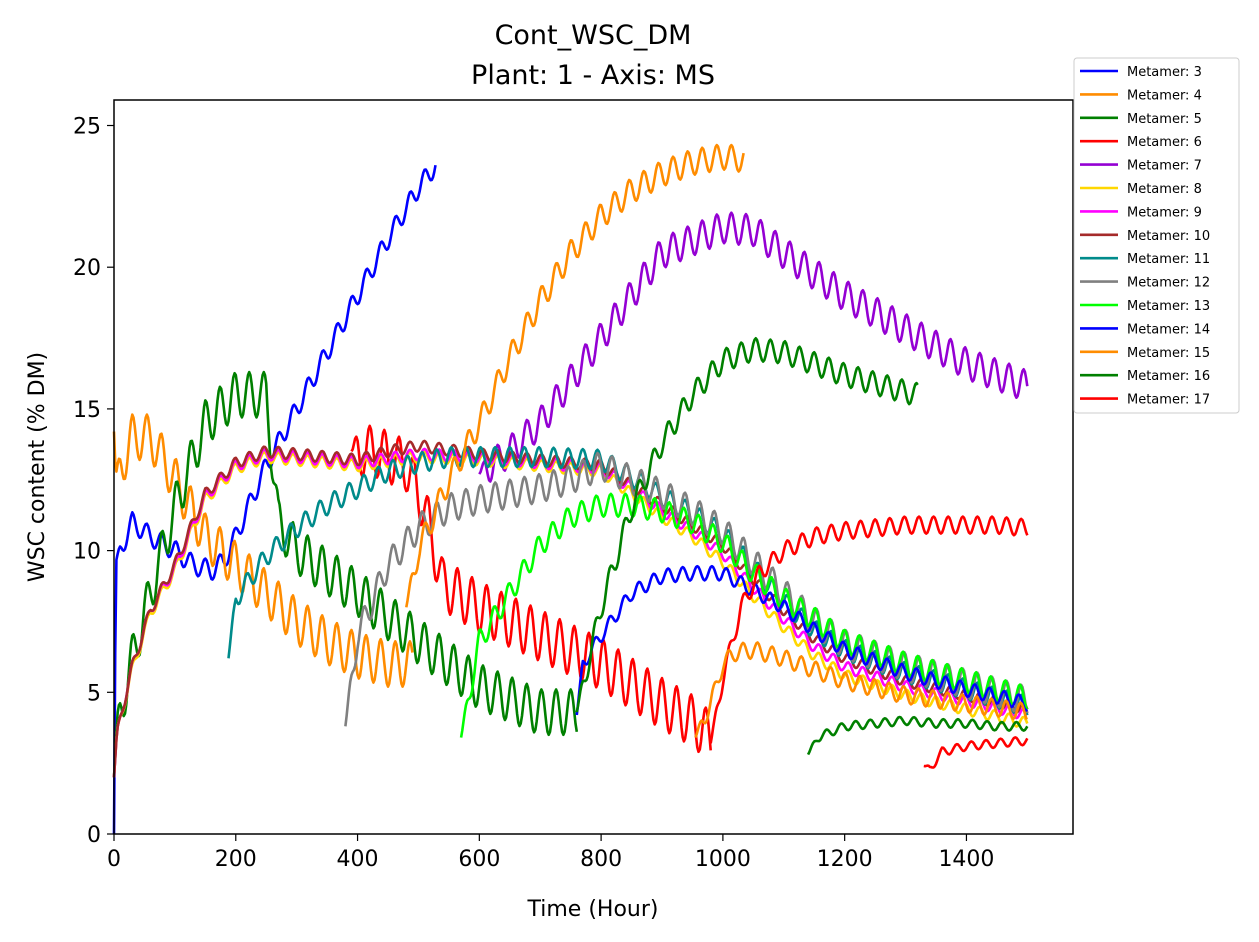  I want to click on legend-label: Metamer: 5, so click(1164, 119).